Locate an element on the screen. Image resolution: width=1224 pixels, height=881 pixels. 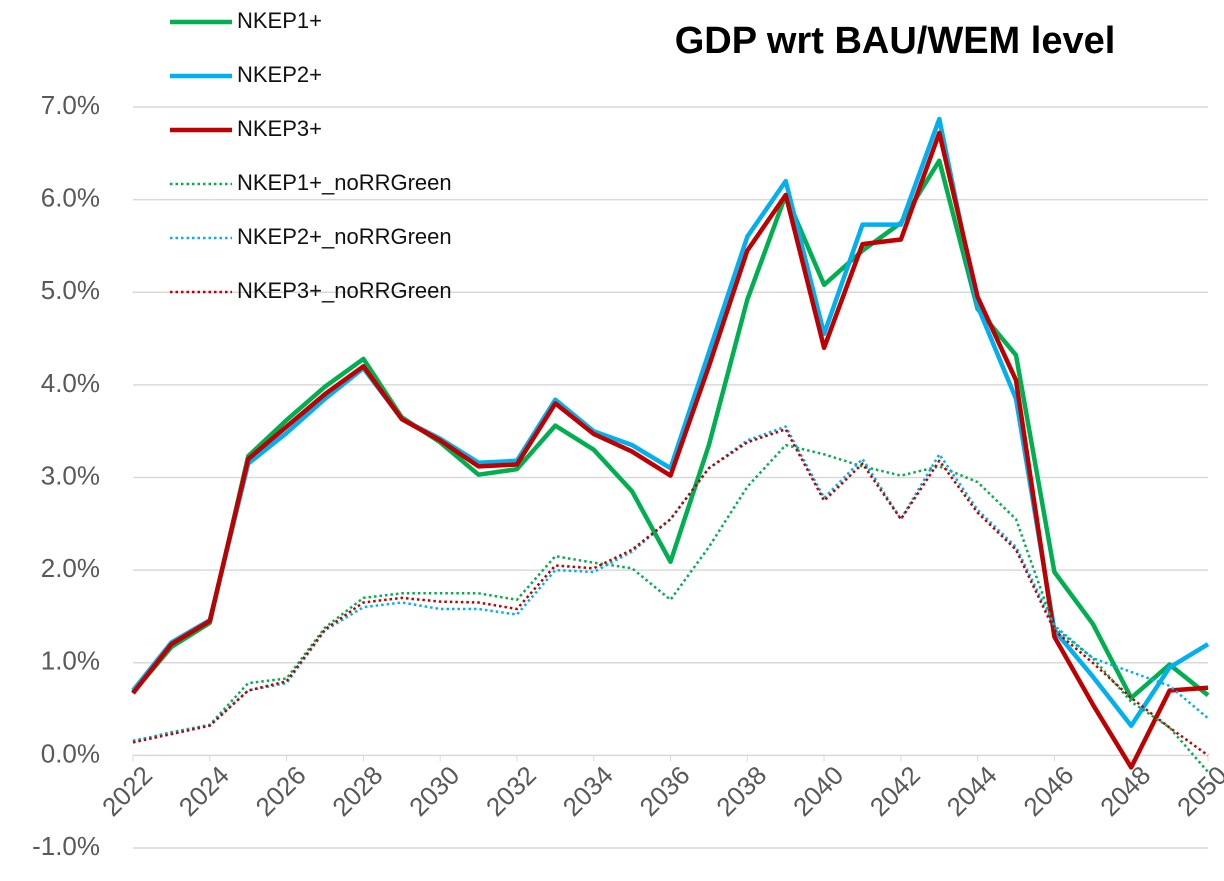
y-tick-label: 7.0% is located at coordinates (70, 105).